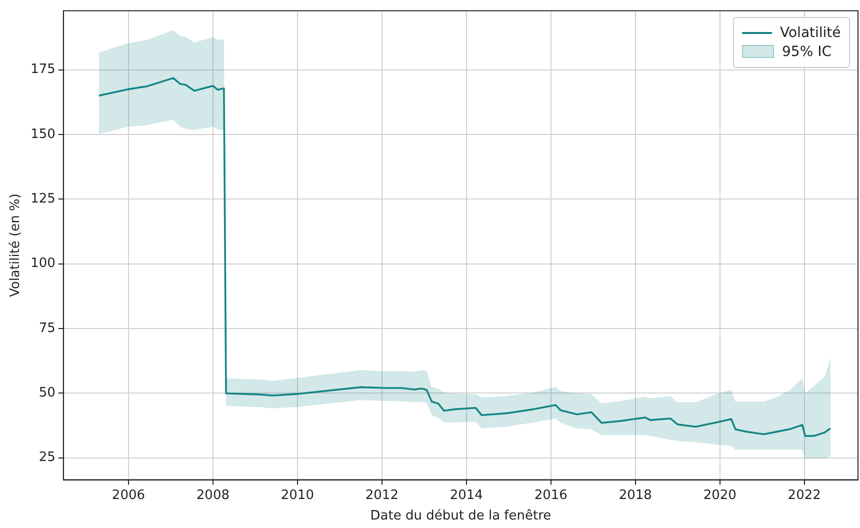  I want to click on y-axis-title: Volatilité (en %), so click(16, 246).